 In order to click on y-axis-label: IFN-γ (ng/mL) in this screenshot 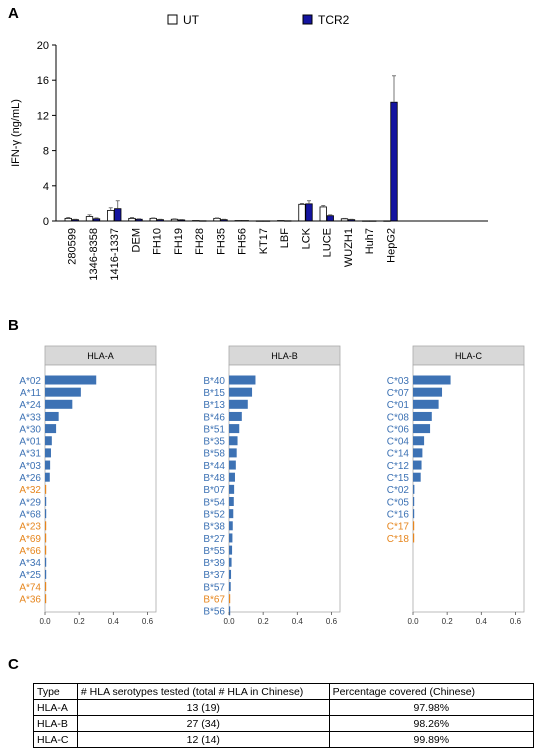, I will do `click(16, 133)`.